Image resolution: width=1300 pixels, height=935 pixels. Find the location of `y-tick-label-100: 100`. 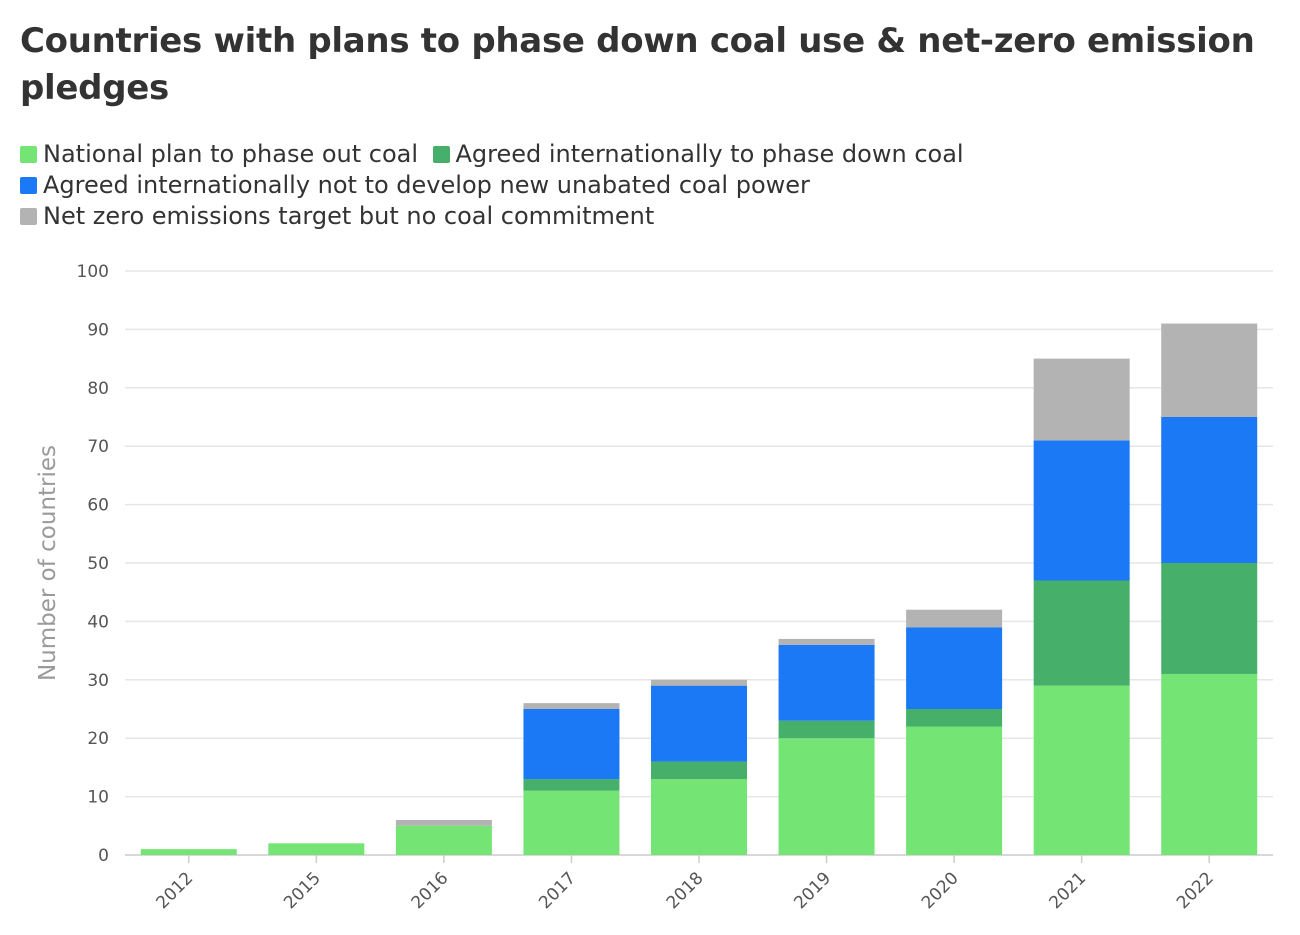

y-tick-label-100: 100 is located at coordinates (93, 272).